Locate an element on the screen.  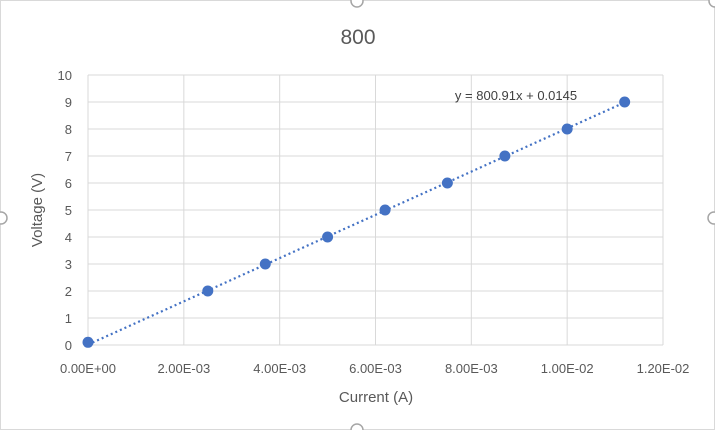
chart-title: 800 is located at coordinates (357, 37).